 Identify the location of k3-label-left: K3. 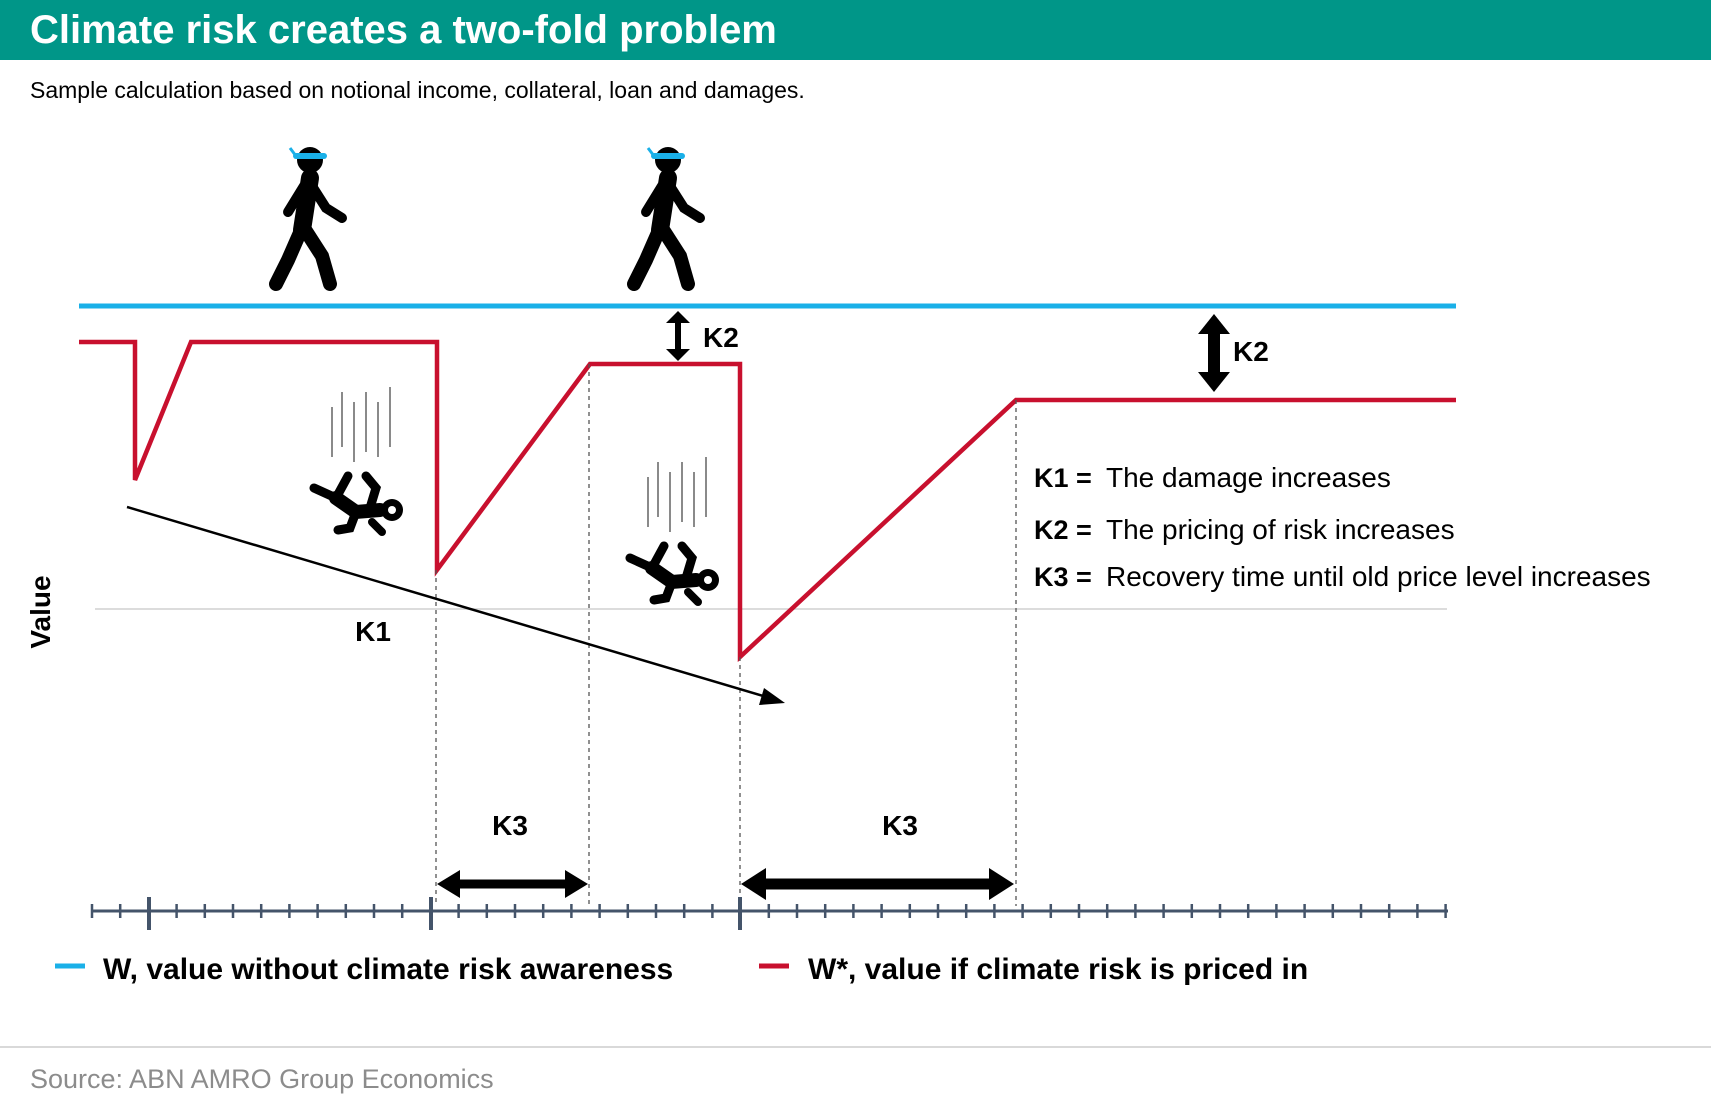
(510, 825).